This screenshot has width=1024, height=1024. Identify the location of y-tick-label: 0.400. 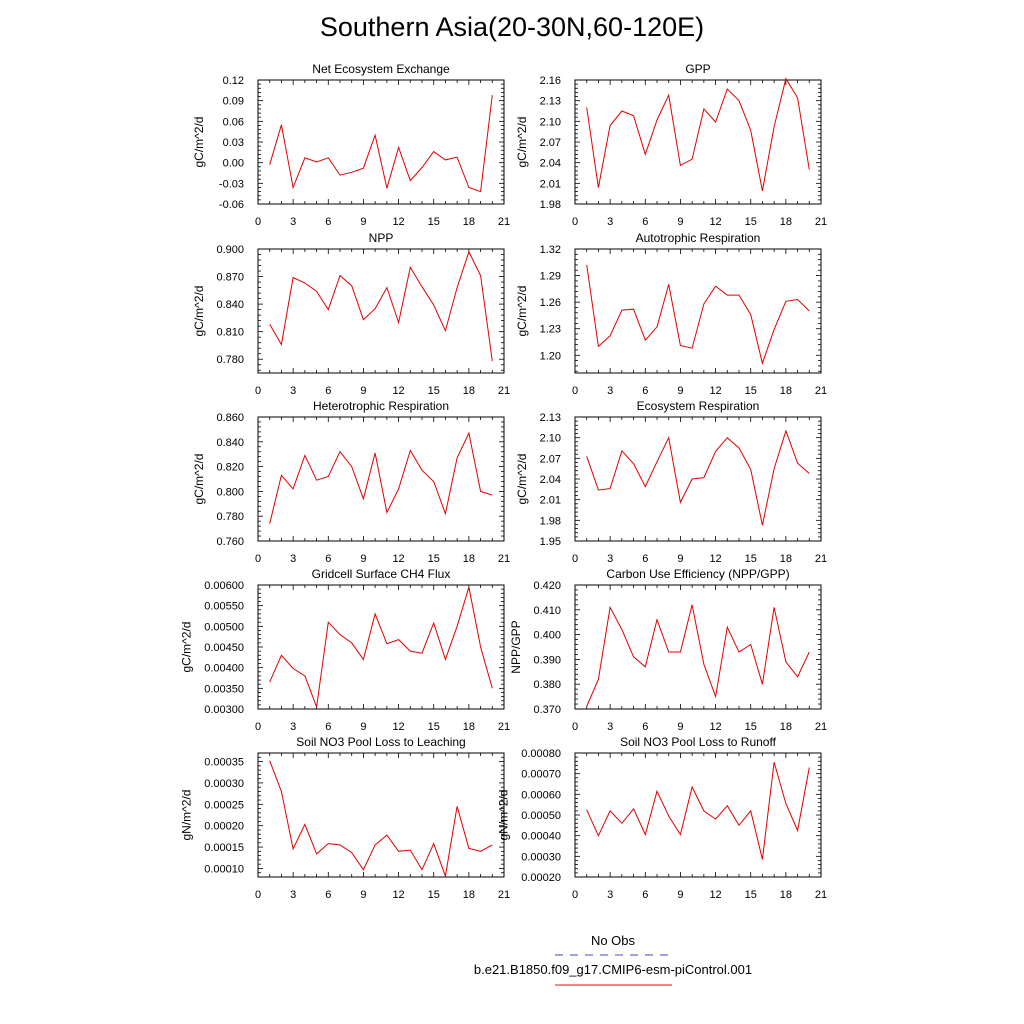
(547, 636).